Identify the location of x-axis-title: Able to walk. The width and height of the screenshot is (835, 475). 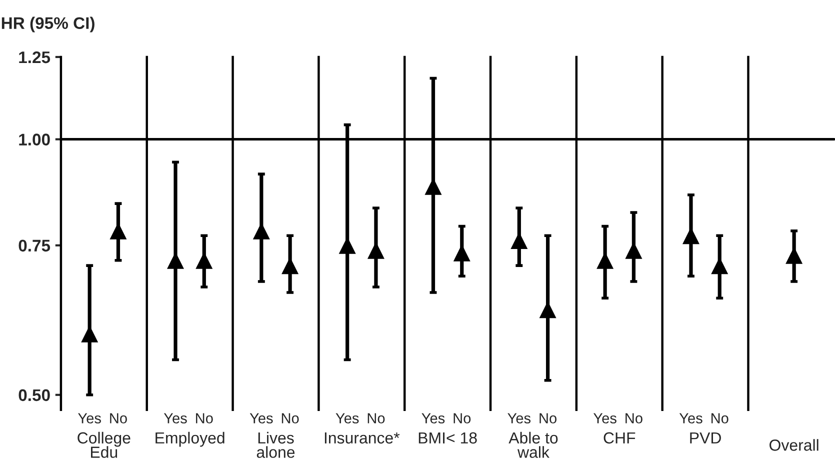
(533, 445).